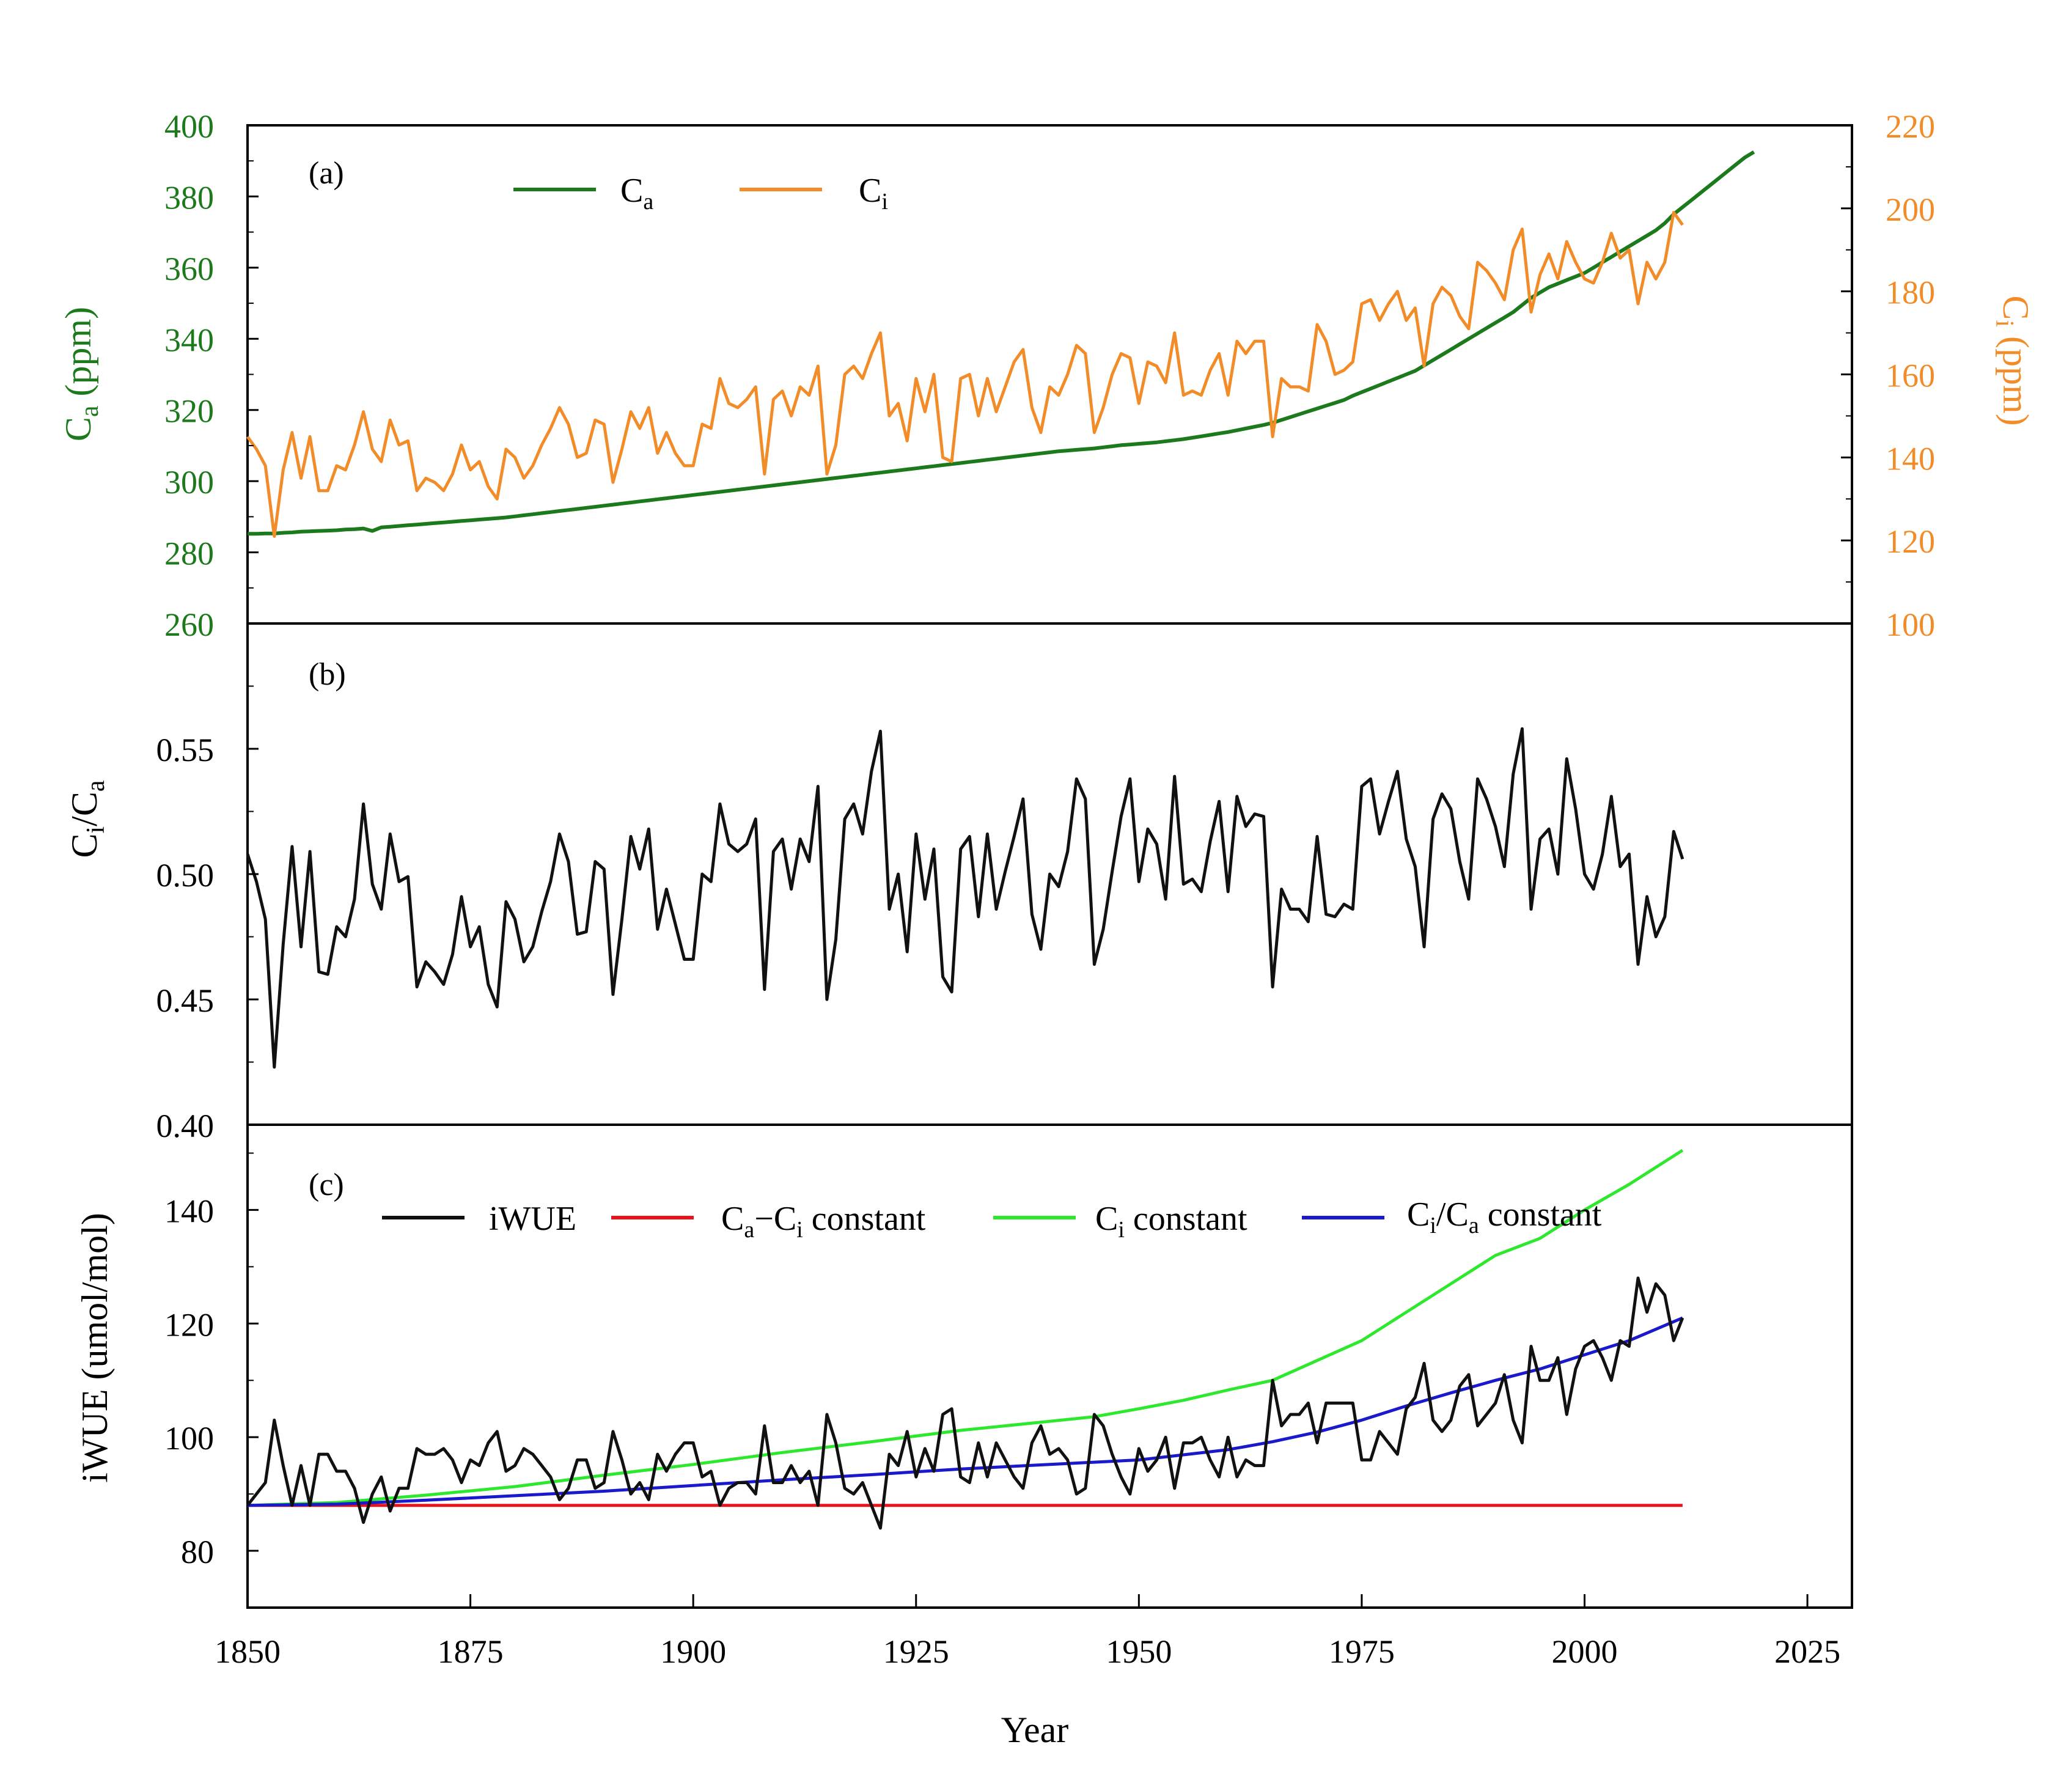  I want to click on panel-a-left-y-tick-label: 320, so click(189, 411).